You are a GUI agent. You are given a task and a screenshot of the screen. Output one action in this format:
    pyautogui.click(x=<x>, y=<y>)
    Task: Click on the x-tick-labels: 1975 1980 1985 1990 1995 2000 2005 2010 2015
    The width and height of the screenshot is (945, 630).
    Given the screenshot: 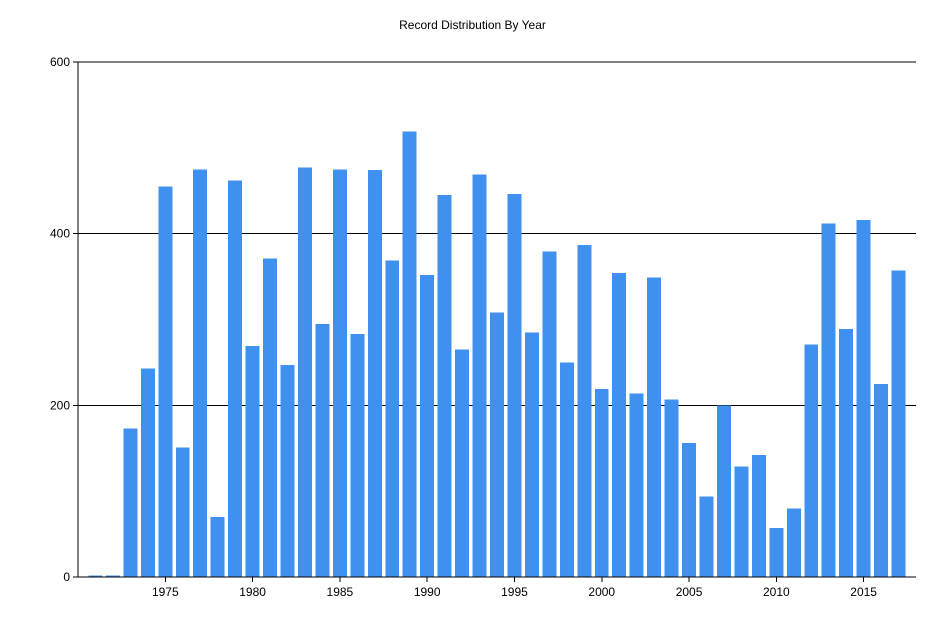 What is the action you would take?
    pyautogui.click(x=514, y=592)
    